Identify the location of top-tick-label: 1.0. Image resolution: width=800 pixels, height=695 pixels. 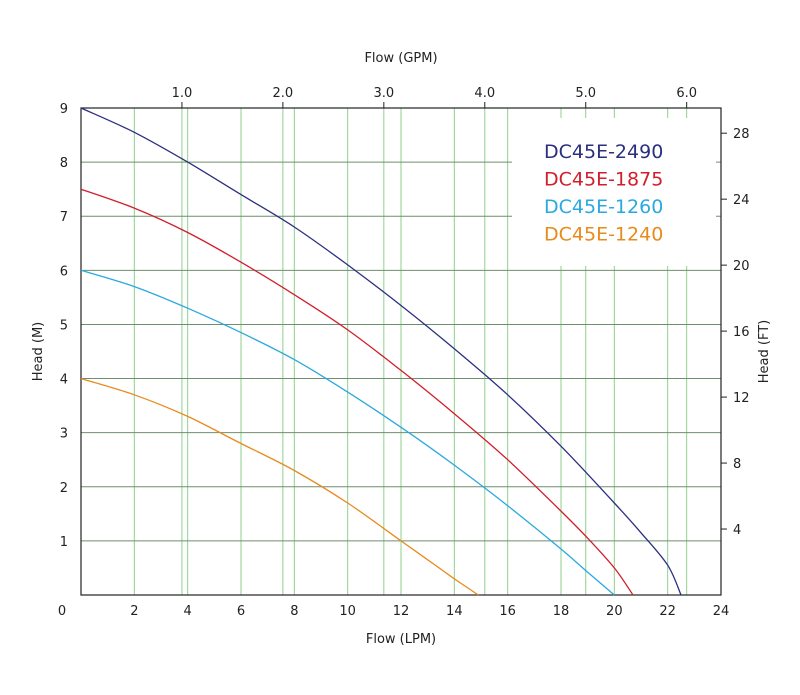
(182, 93).